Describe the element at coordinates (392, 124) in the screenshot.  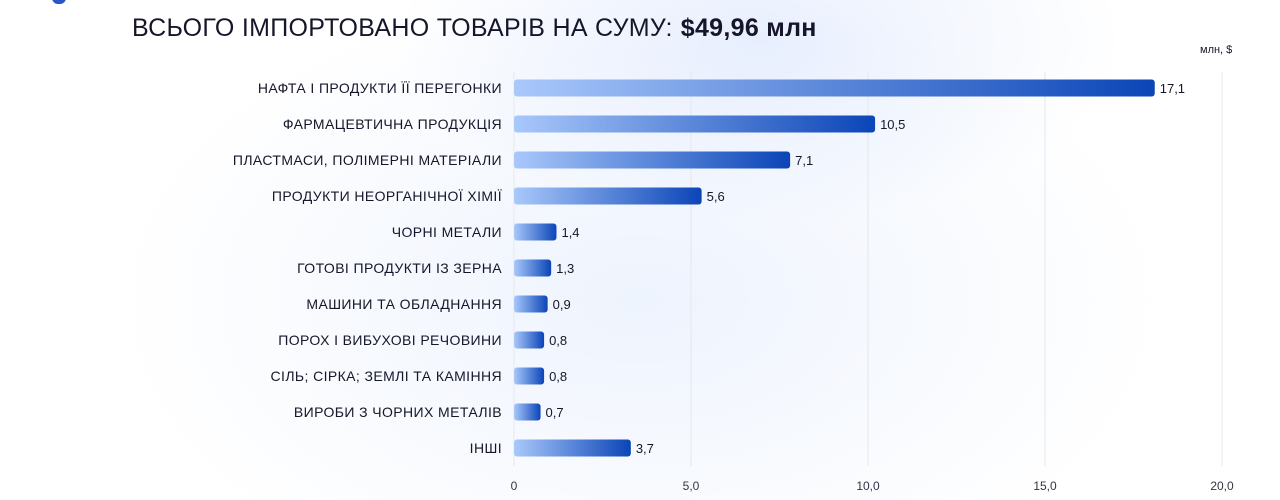
I see `category-label: ФАРМАЦЕВТИЧНА ПРОДУКЦІЯ` at that location.